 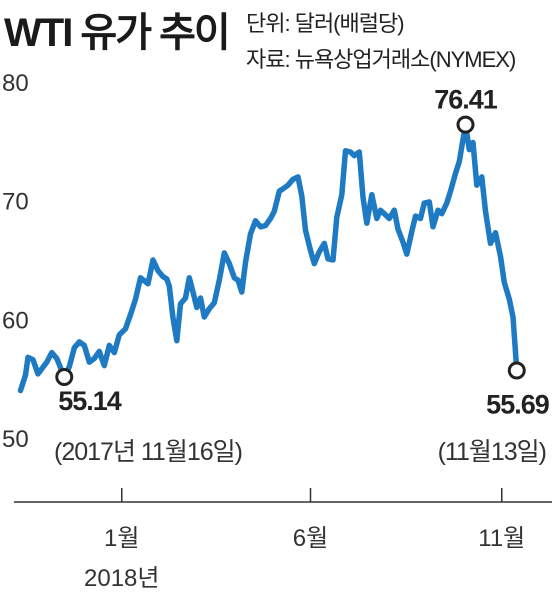 I want to click on unit-note: 단위: 달러(배럴당), so click(x=325, y=23).